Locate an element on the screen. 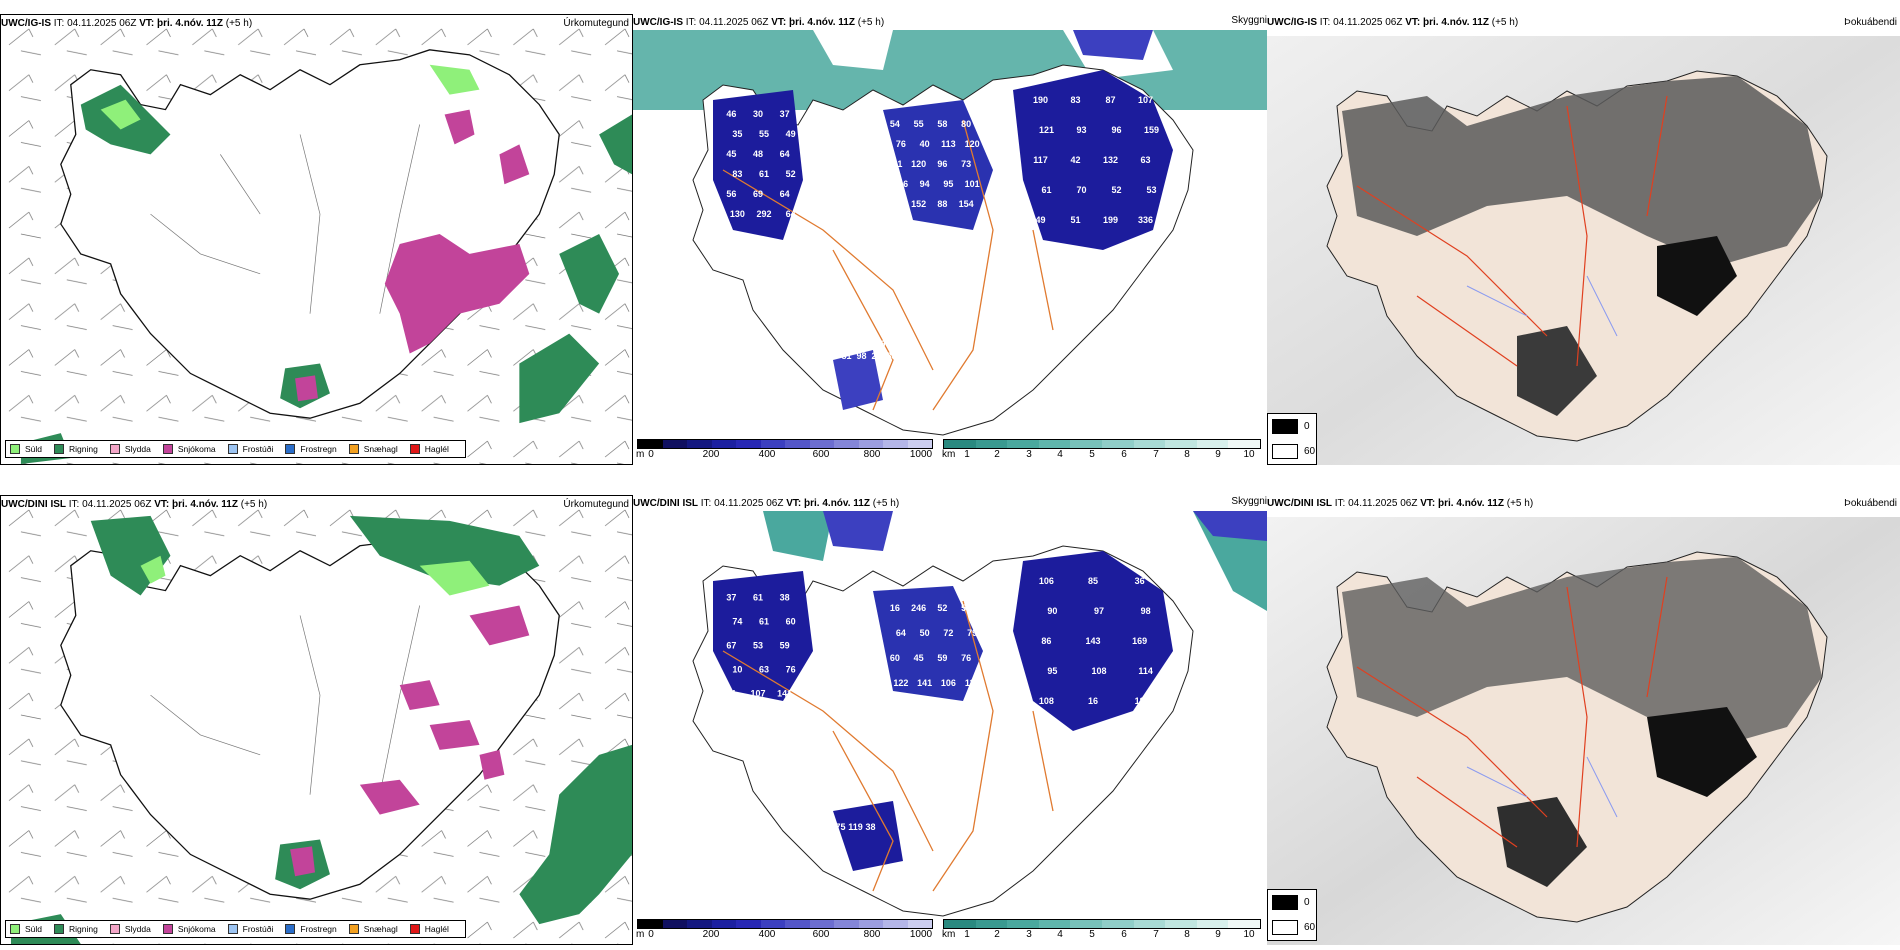  cloud-base-label: 190 is located at coordinates (1040, 100).